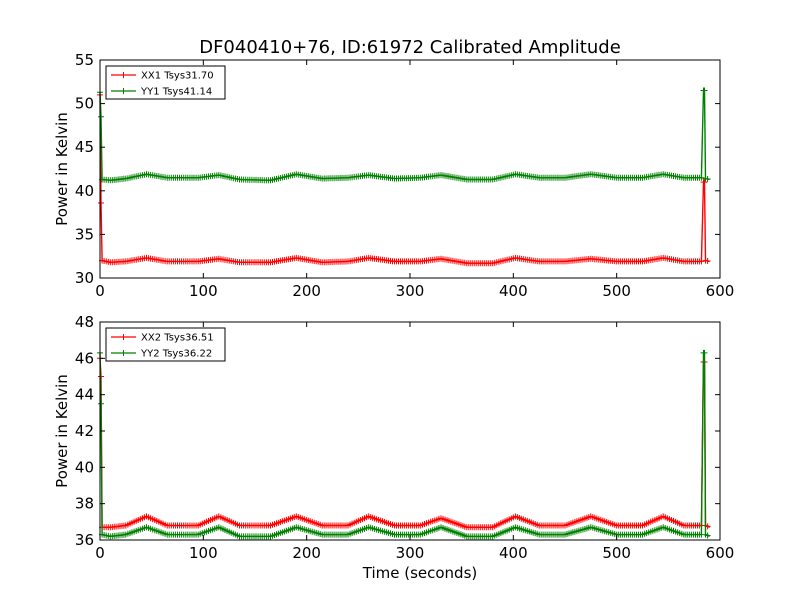  Describe the element at coordinates (420, 573) in the screenshot. I see `x-axis-label: Time (seconds)` at that location.